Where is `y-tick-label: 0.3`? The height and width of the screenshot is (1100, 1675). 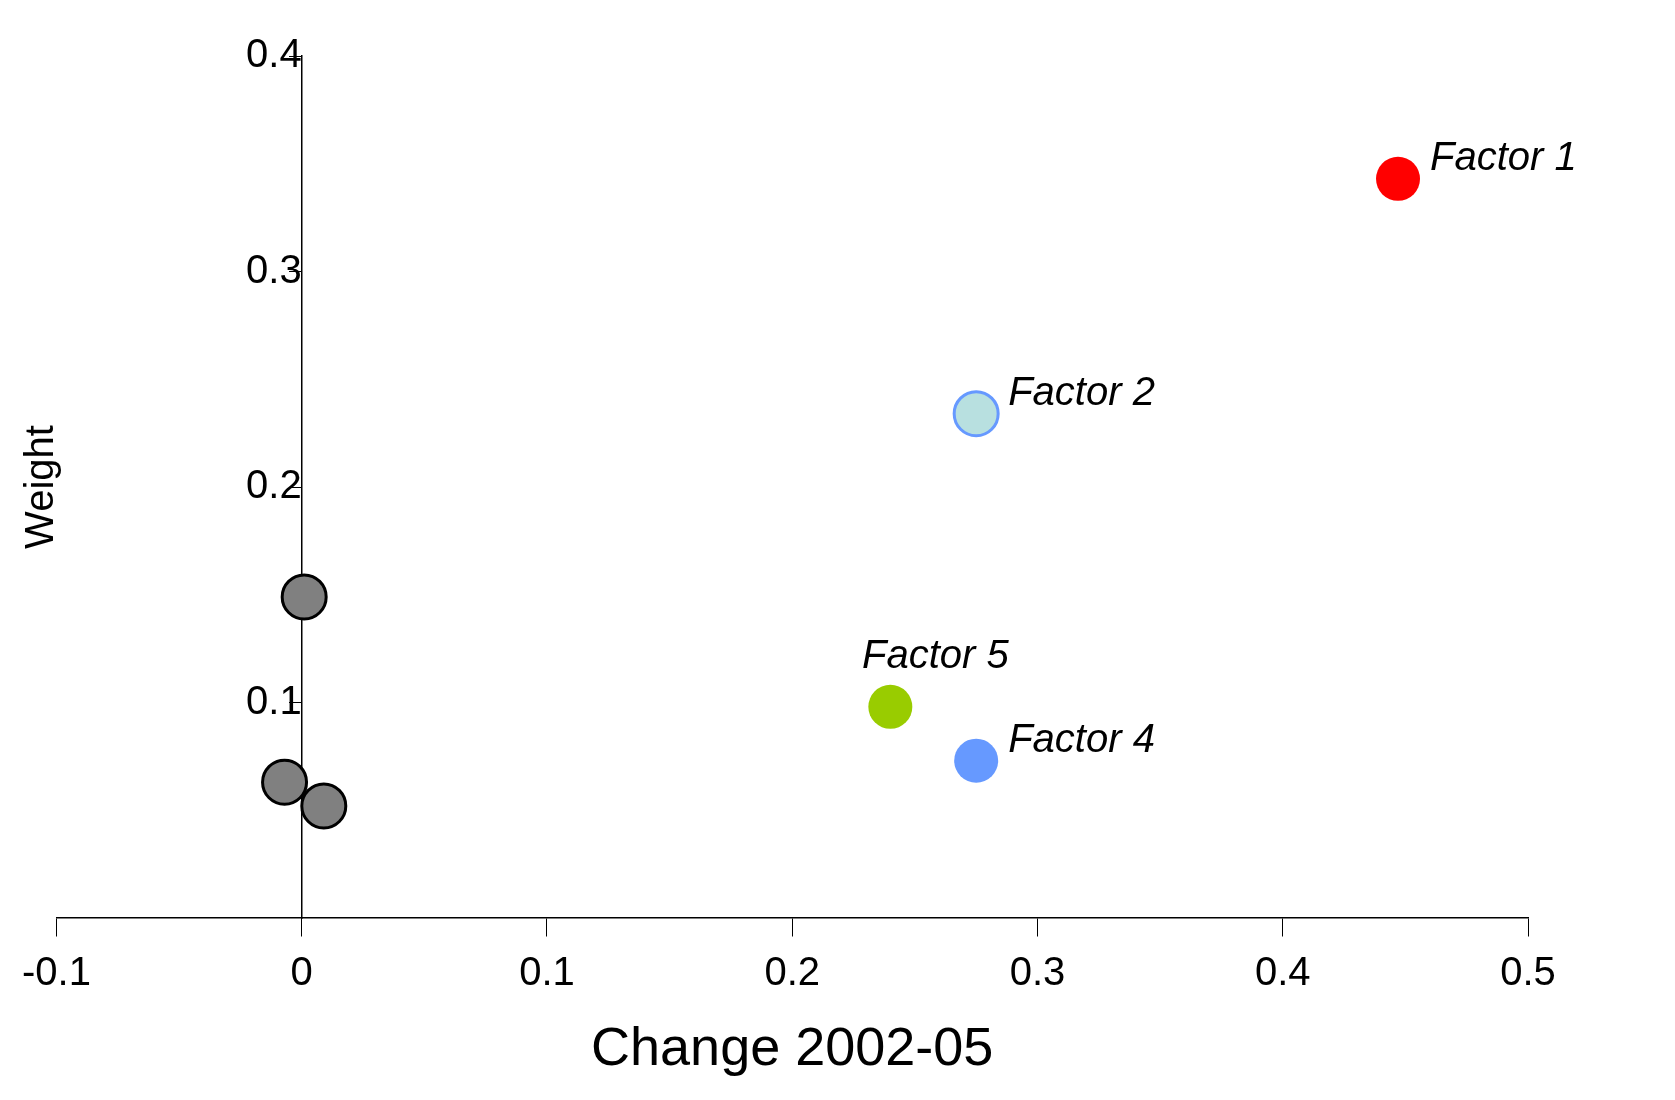
y-tick-label: 0.3 is located at coordinates (274, 268).